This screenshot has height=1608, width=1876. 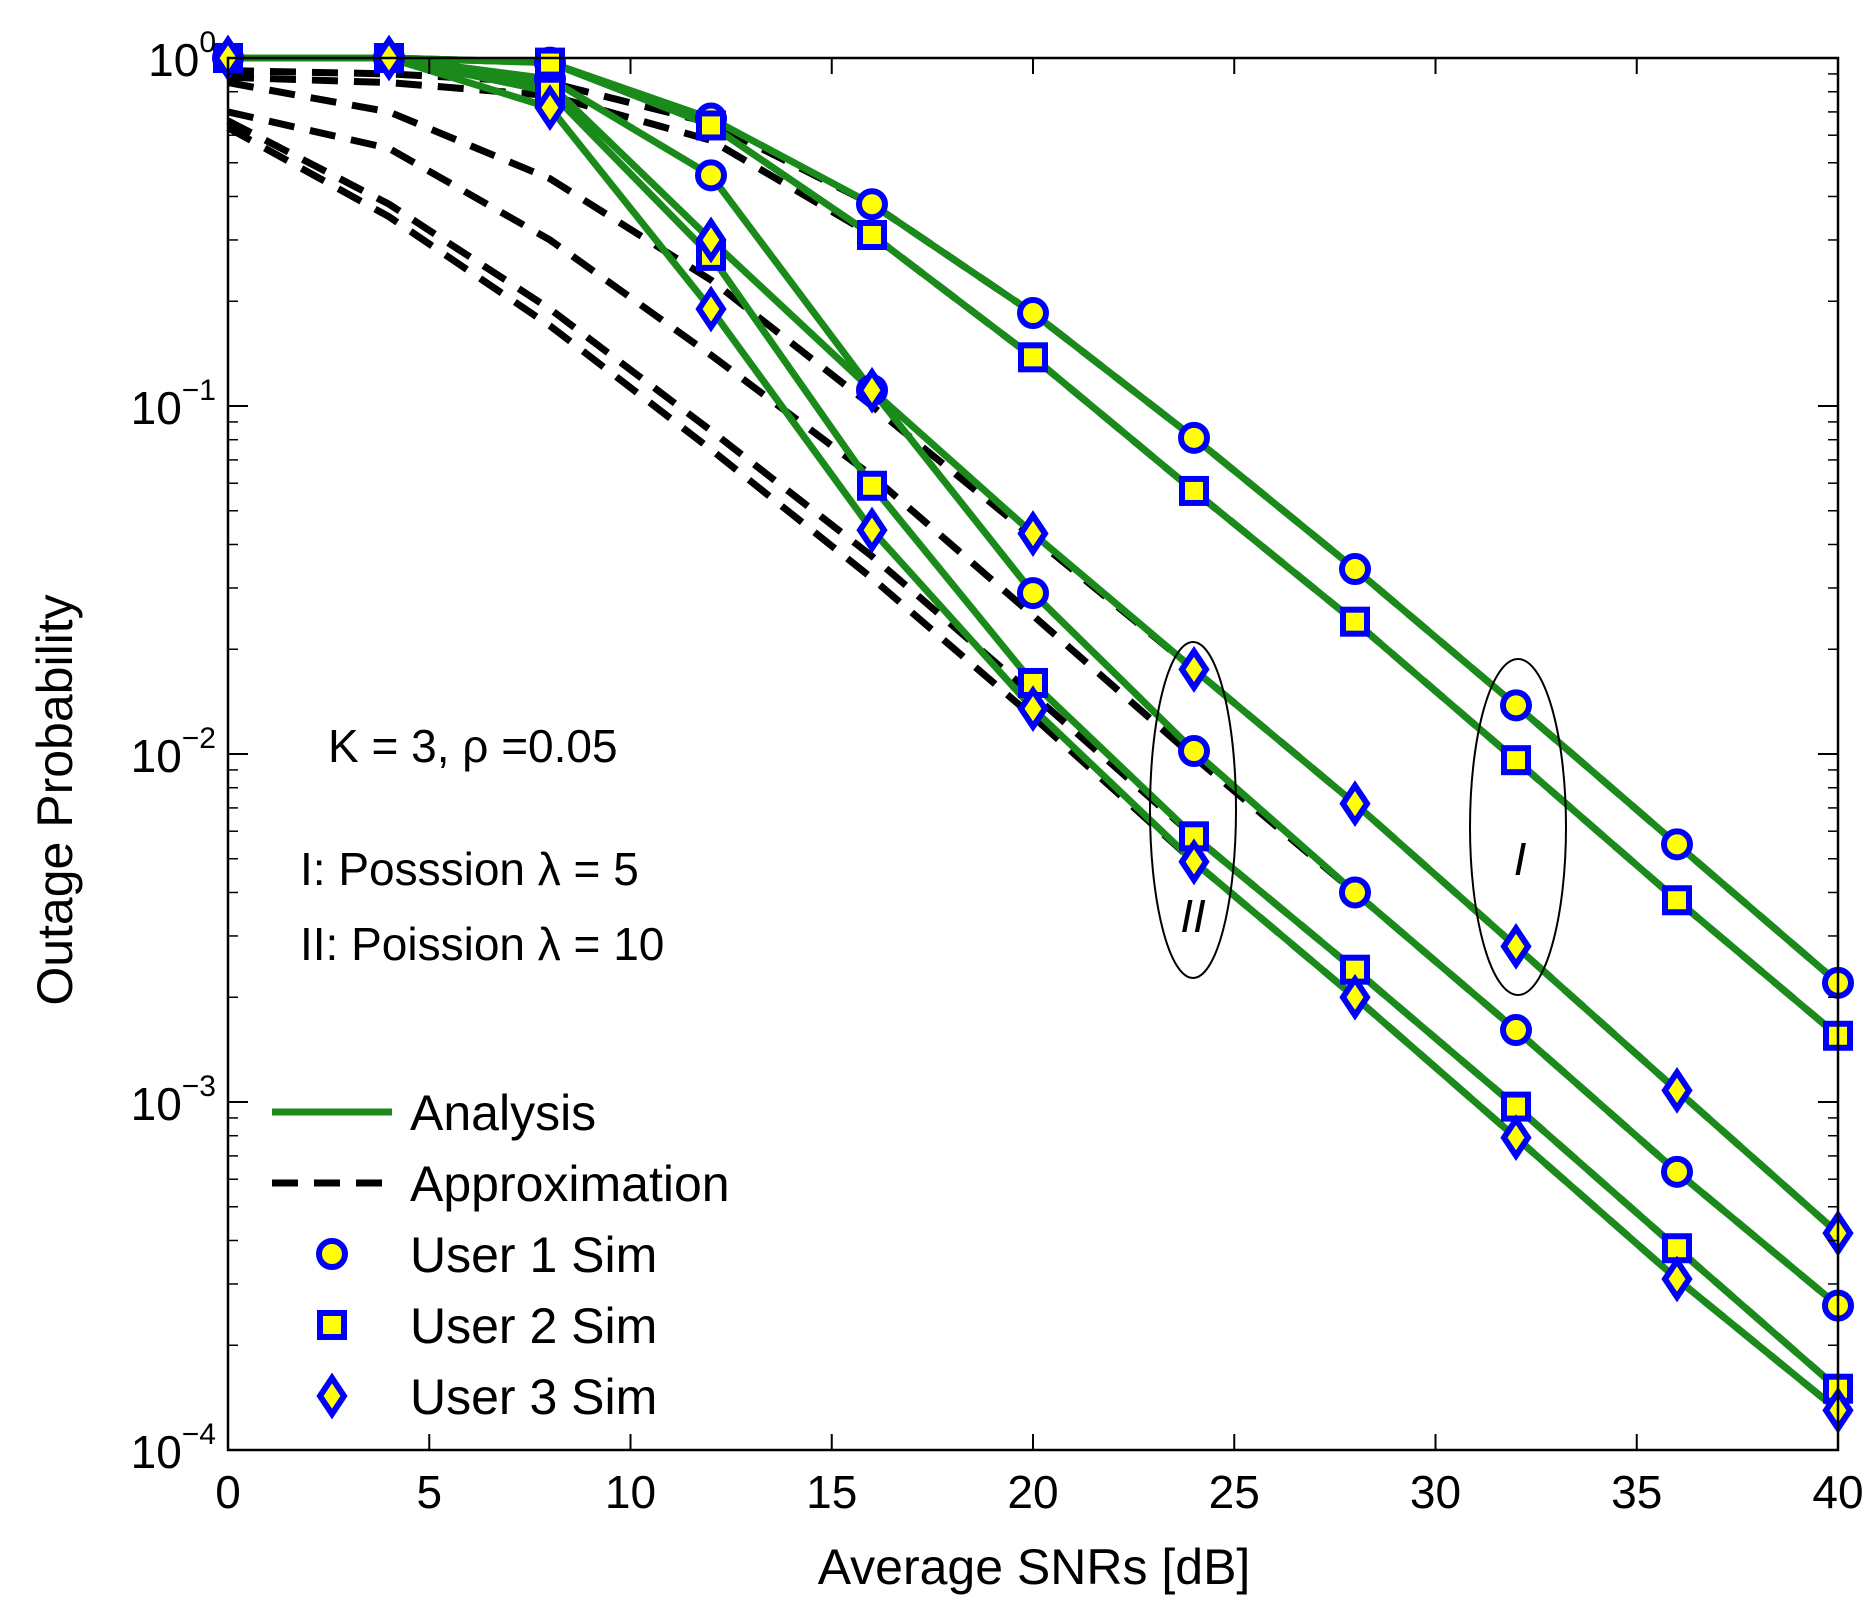 I want to click on user-3-diamond-marker-13-shape, so click(x=1033, y=709).